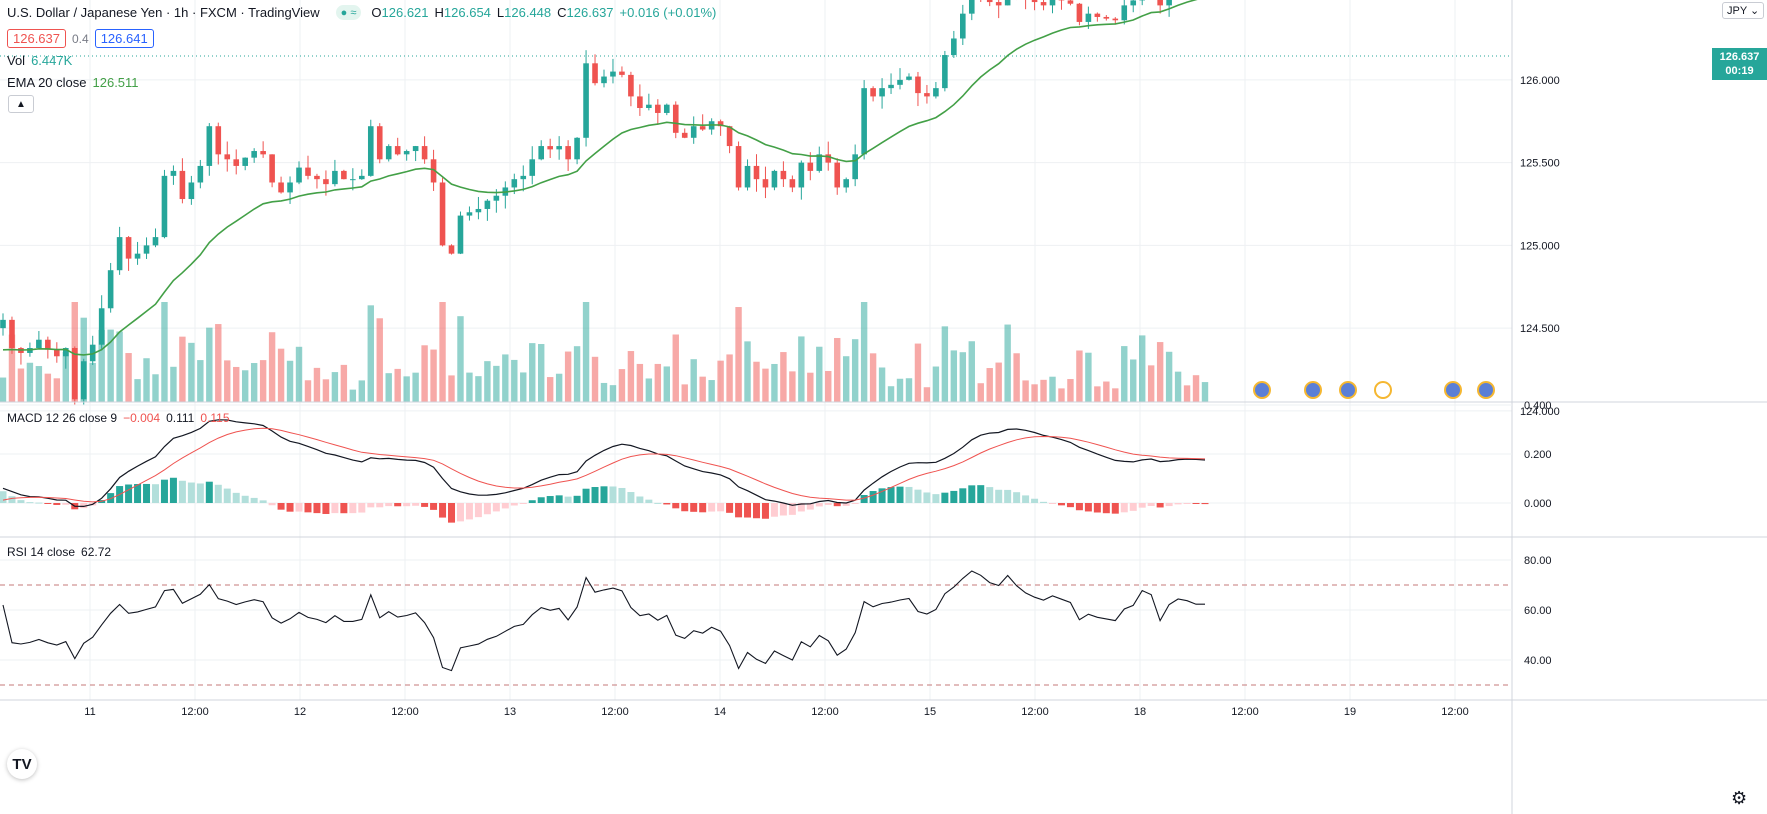  What do you see at coordinates (62, 418) in the screenshot?
I see `macd-label: MACD 12 26 close 9` at bounding box center [62, 418].